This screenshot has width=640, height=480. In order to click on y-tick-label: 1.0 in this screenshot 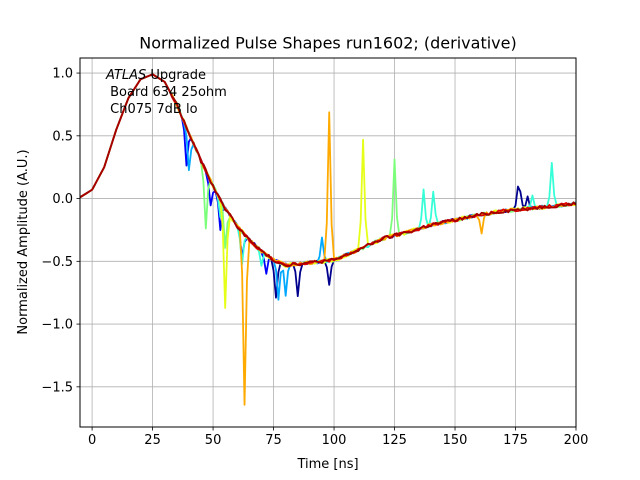, I will do `click(62, 74)`.